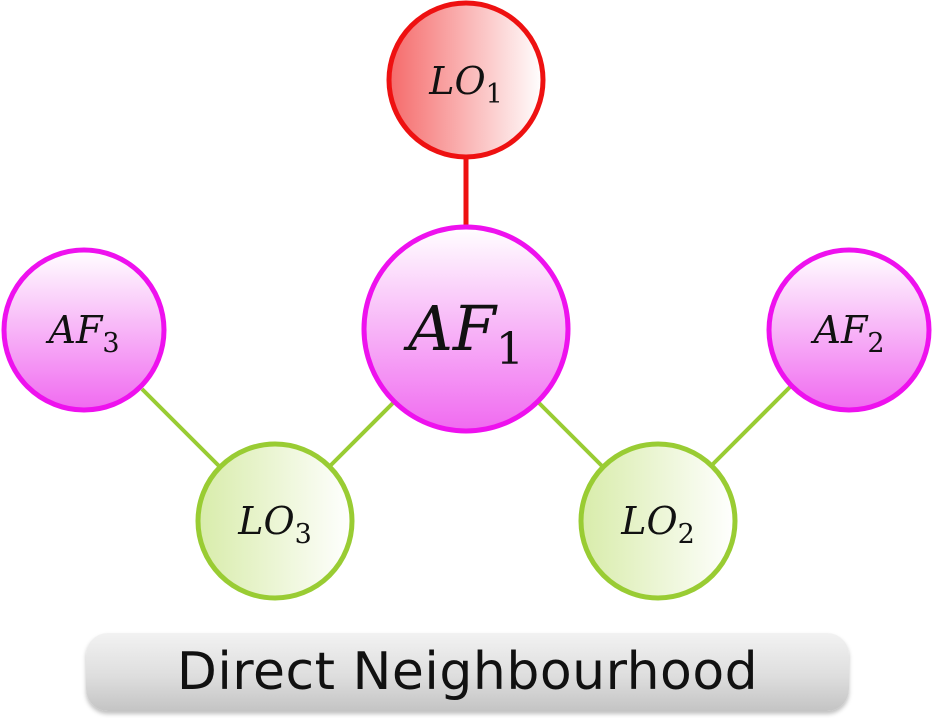 This screenshot has width=935, height=718. I want to click on diagram-caption: Direct Neighbourhood, so click(467, 672).